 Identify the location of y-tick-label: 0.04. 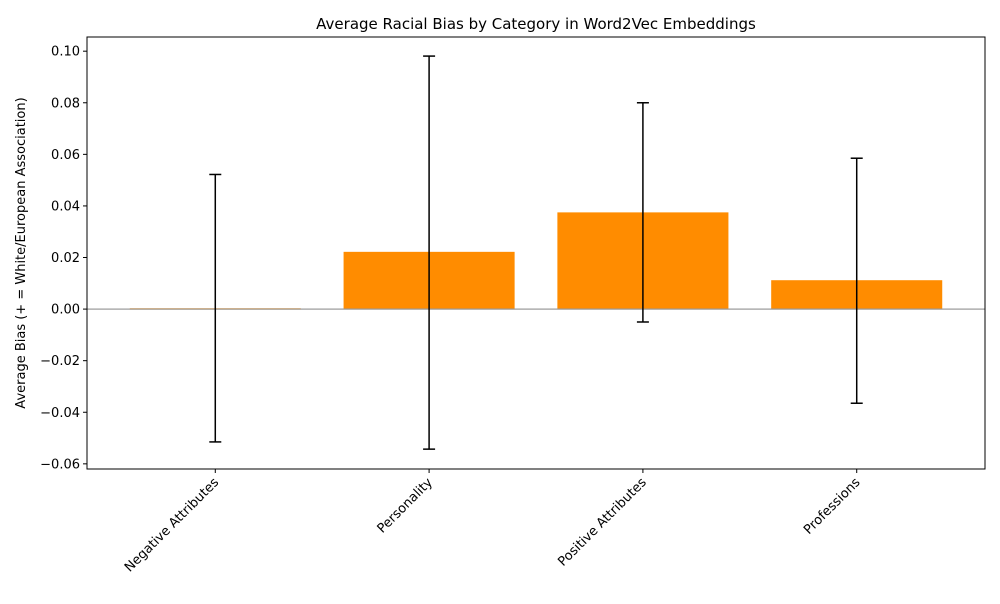
(65, 206).